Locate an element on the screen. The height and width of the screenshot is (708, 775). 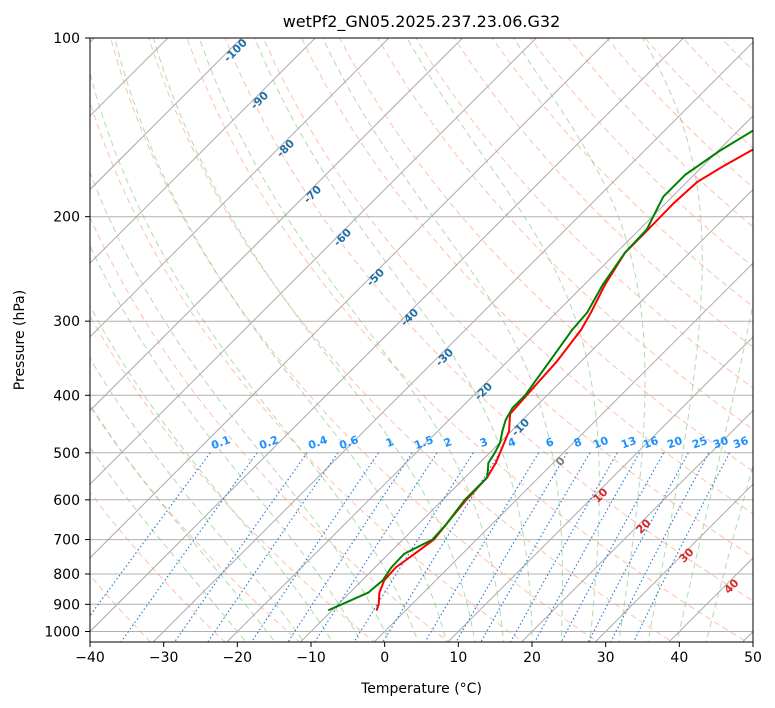
x-tick-label: 0 is located at coordinates (384, 658).